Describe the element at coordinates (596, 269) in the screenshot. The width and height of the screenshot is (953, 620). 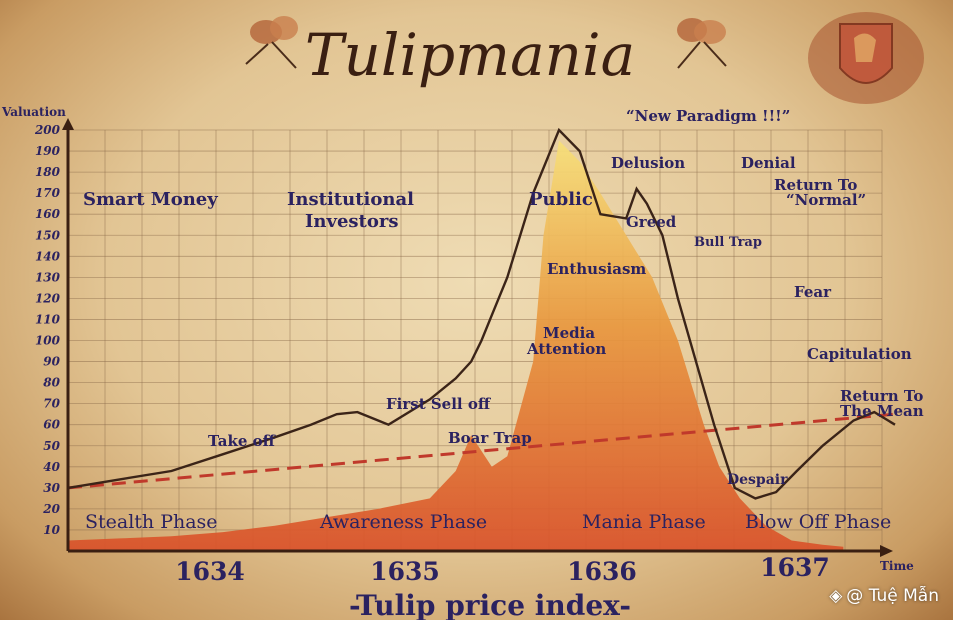
I see `annotation-enthusiasm: Enthusiasm` at that location.